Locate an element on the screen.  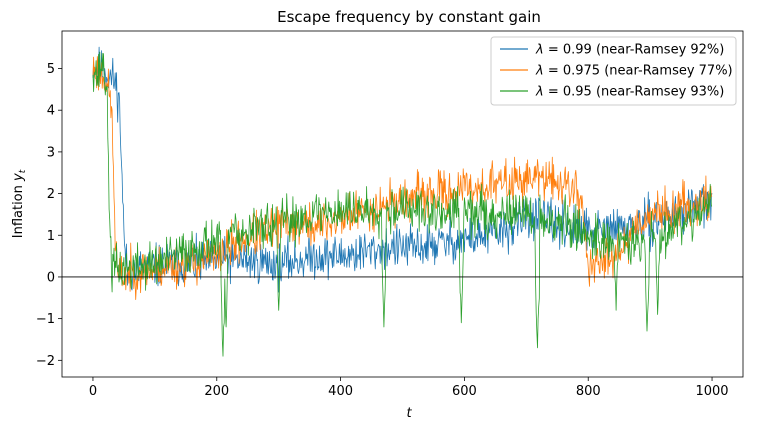
chart-title: Escape frequency by constant gain is located at coordinates (409, 17).